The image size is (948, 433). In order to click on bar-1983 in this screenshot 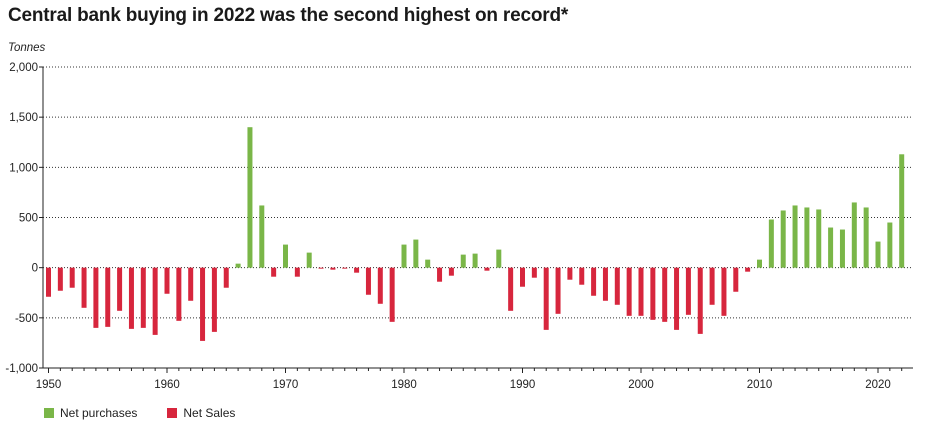, I will do `click(440, 274)`.